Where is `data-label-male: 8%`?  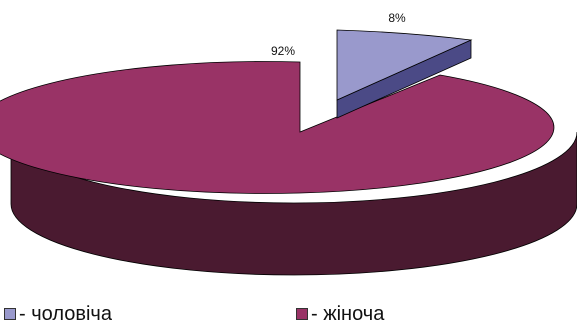 data-label-male: 8% is located at coordinates (397, 18).